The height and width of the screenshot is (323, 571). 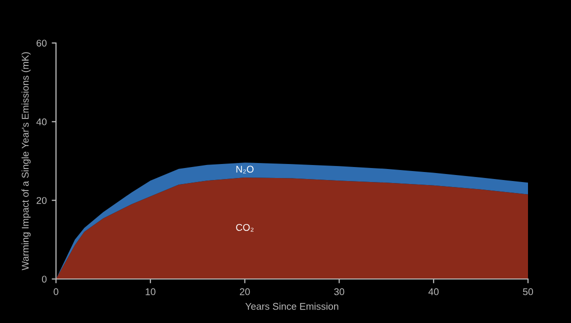 I want to click on series-label: CO₂, so click(x=245, y=228).